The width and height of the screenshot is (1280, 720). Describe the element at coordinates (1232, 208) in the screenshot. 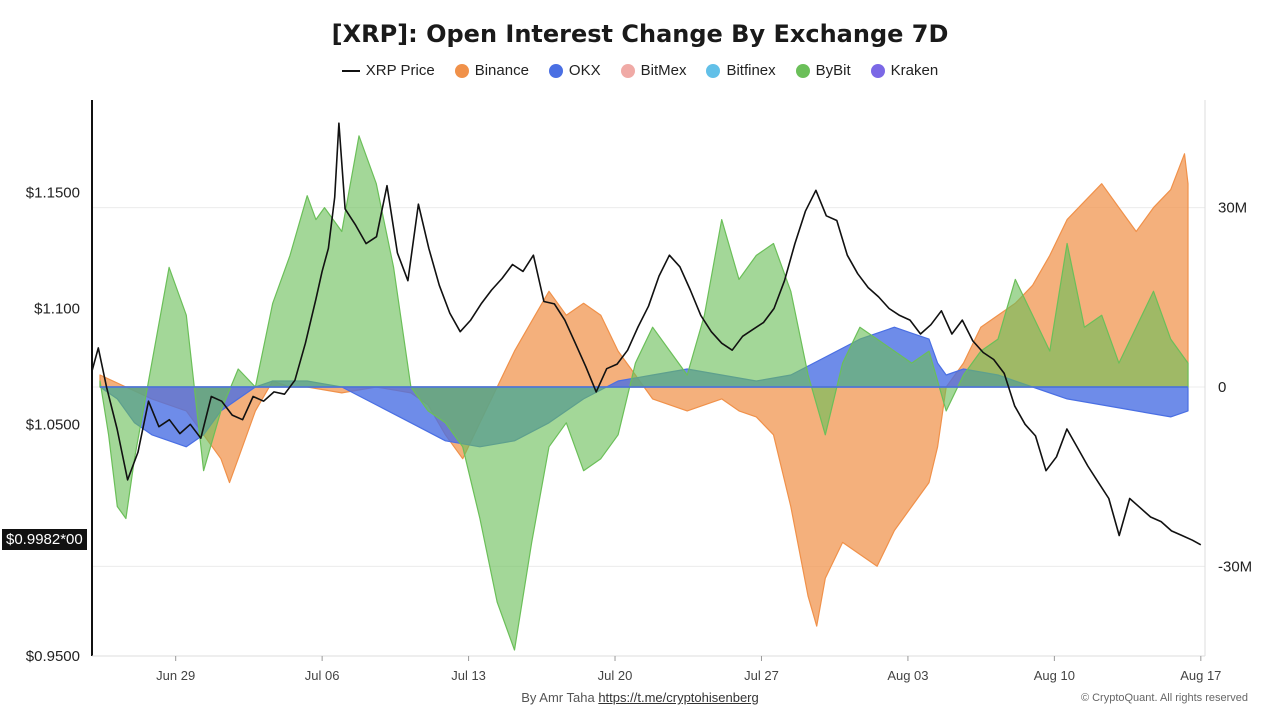

I see `y-tick-label-right: 30M` at that location.